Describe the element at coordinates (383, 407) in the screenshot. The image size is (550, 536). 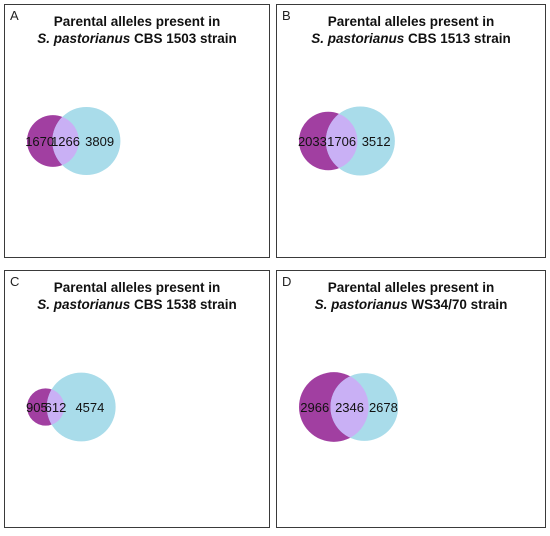
I see `right-only-count: 2678` at that location.